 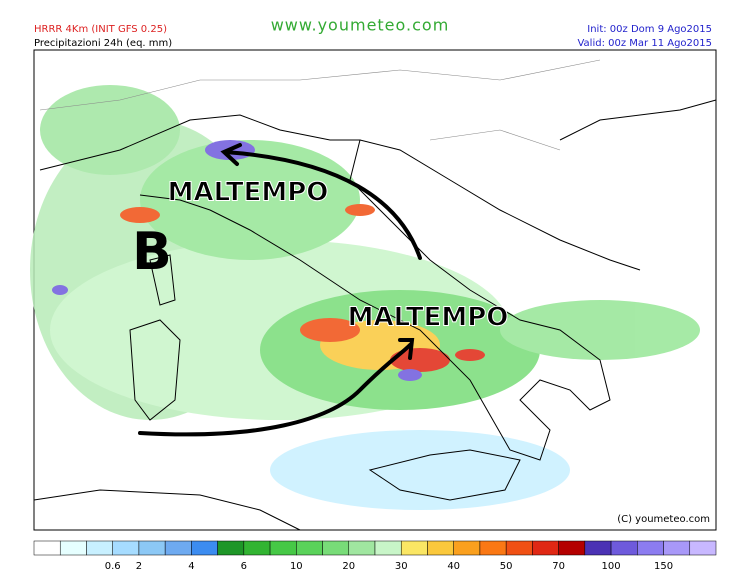 I want to click on legend-label: 50, so click(x=506, y=566).